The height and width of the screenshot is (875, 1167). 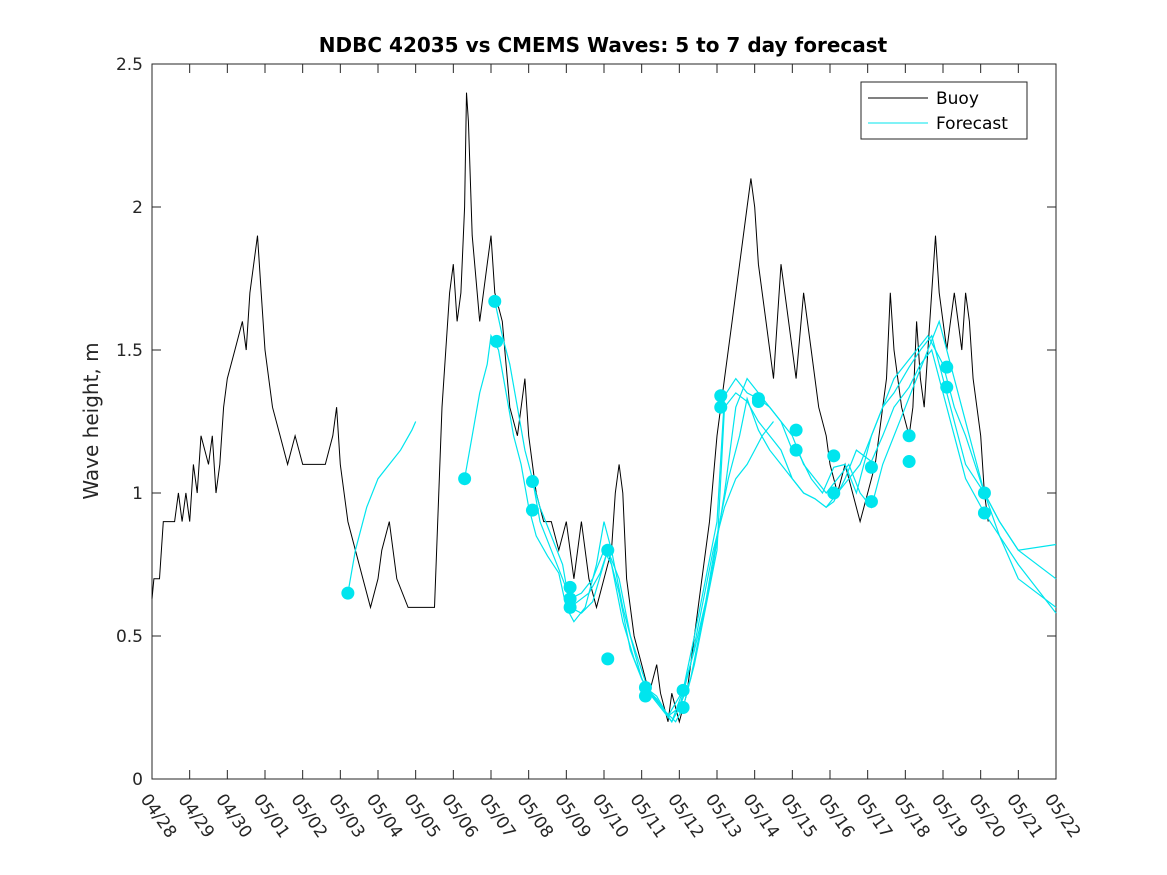 What do you see at coordinates (137, 494) in the screenshot?
I see `y-tick-label: 1` at bounding box center [137, 494].